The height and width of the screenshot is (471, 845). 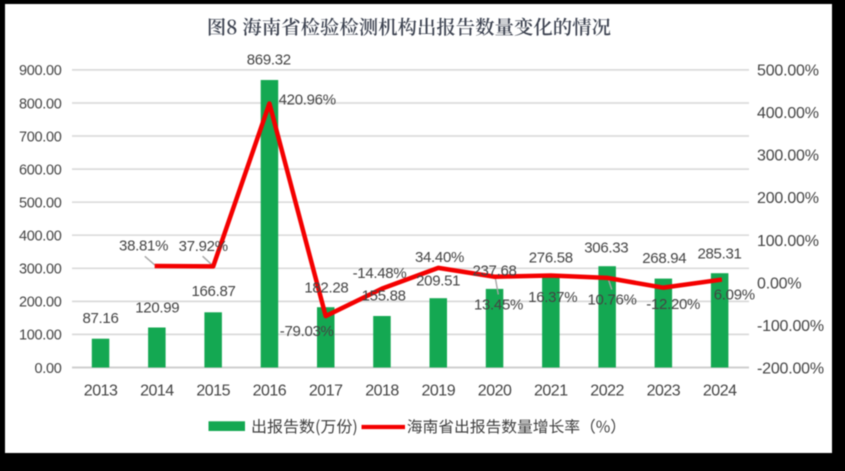 What do you see at coordinates (494, 271) in the screenshot?
I see `svg-text: 237.68` at bounding box center [494, 271].